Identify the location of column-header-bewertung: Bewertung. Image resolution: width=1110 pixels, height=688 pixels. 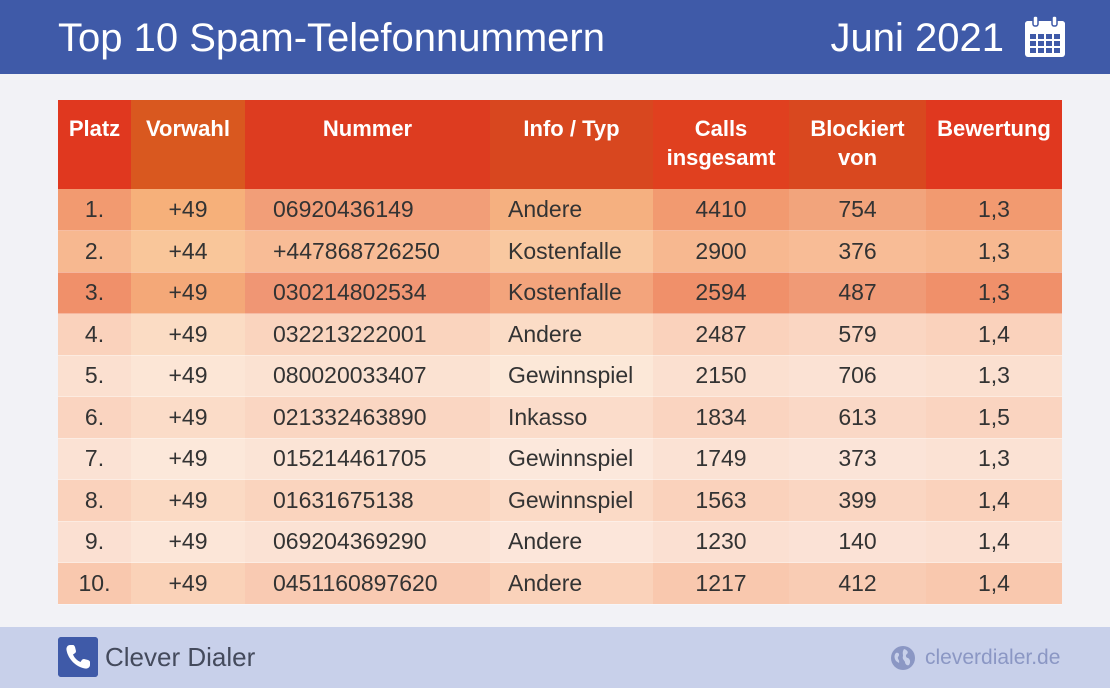
(994, 144).